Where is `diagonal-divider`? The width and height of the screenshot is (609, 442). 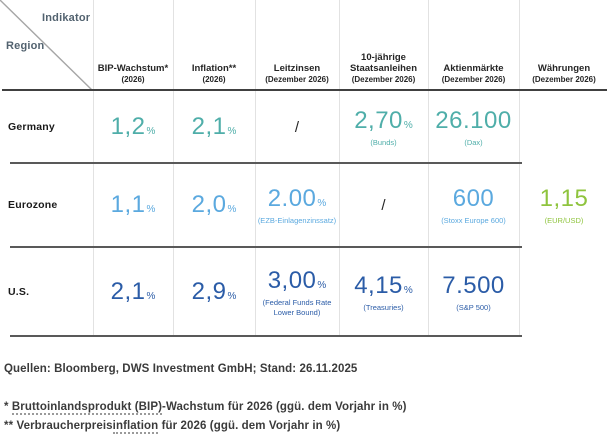 diagonal-divider is located at coordinates (46, 45).